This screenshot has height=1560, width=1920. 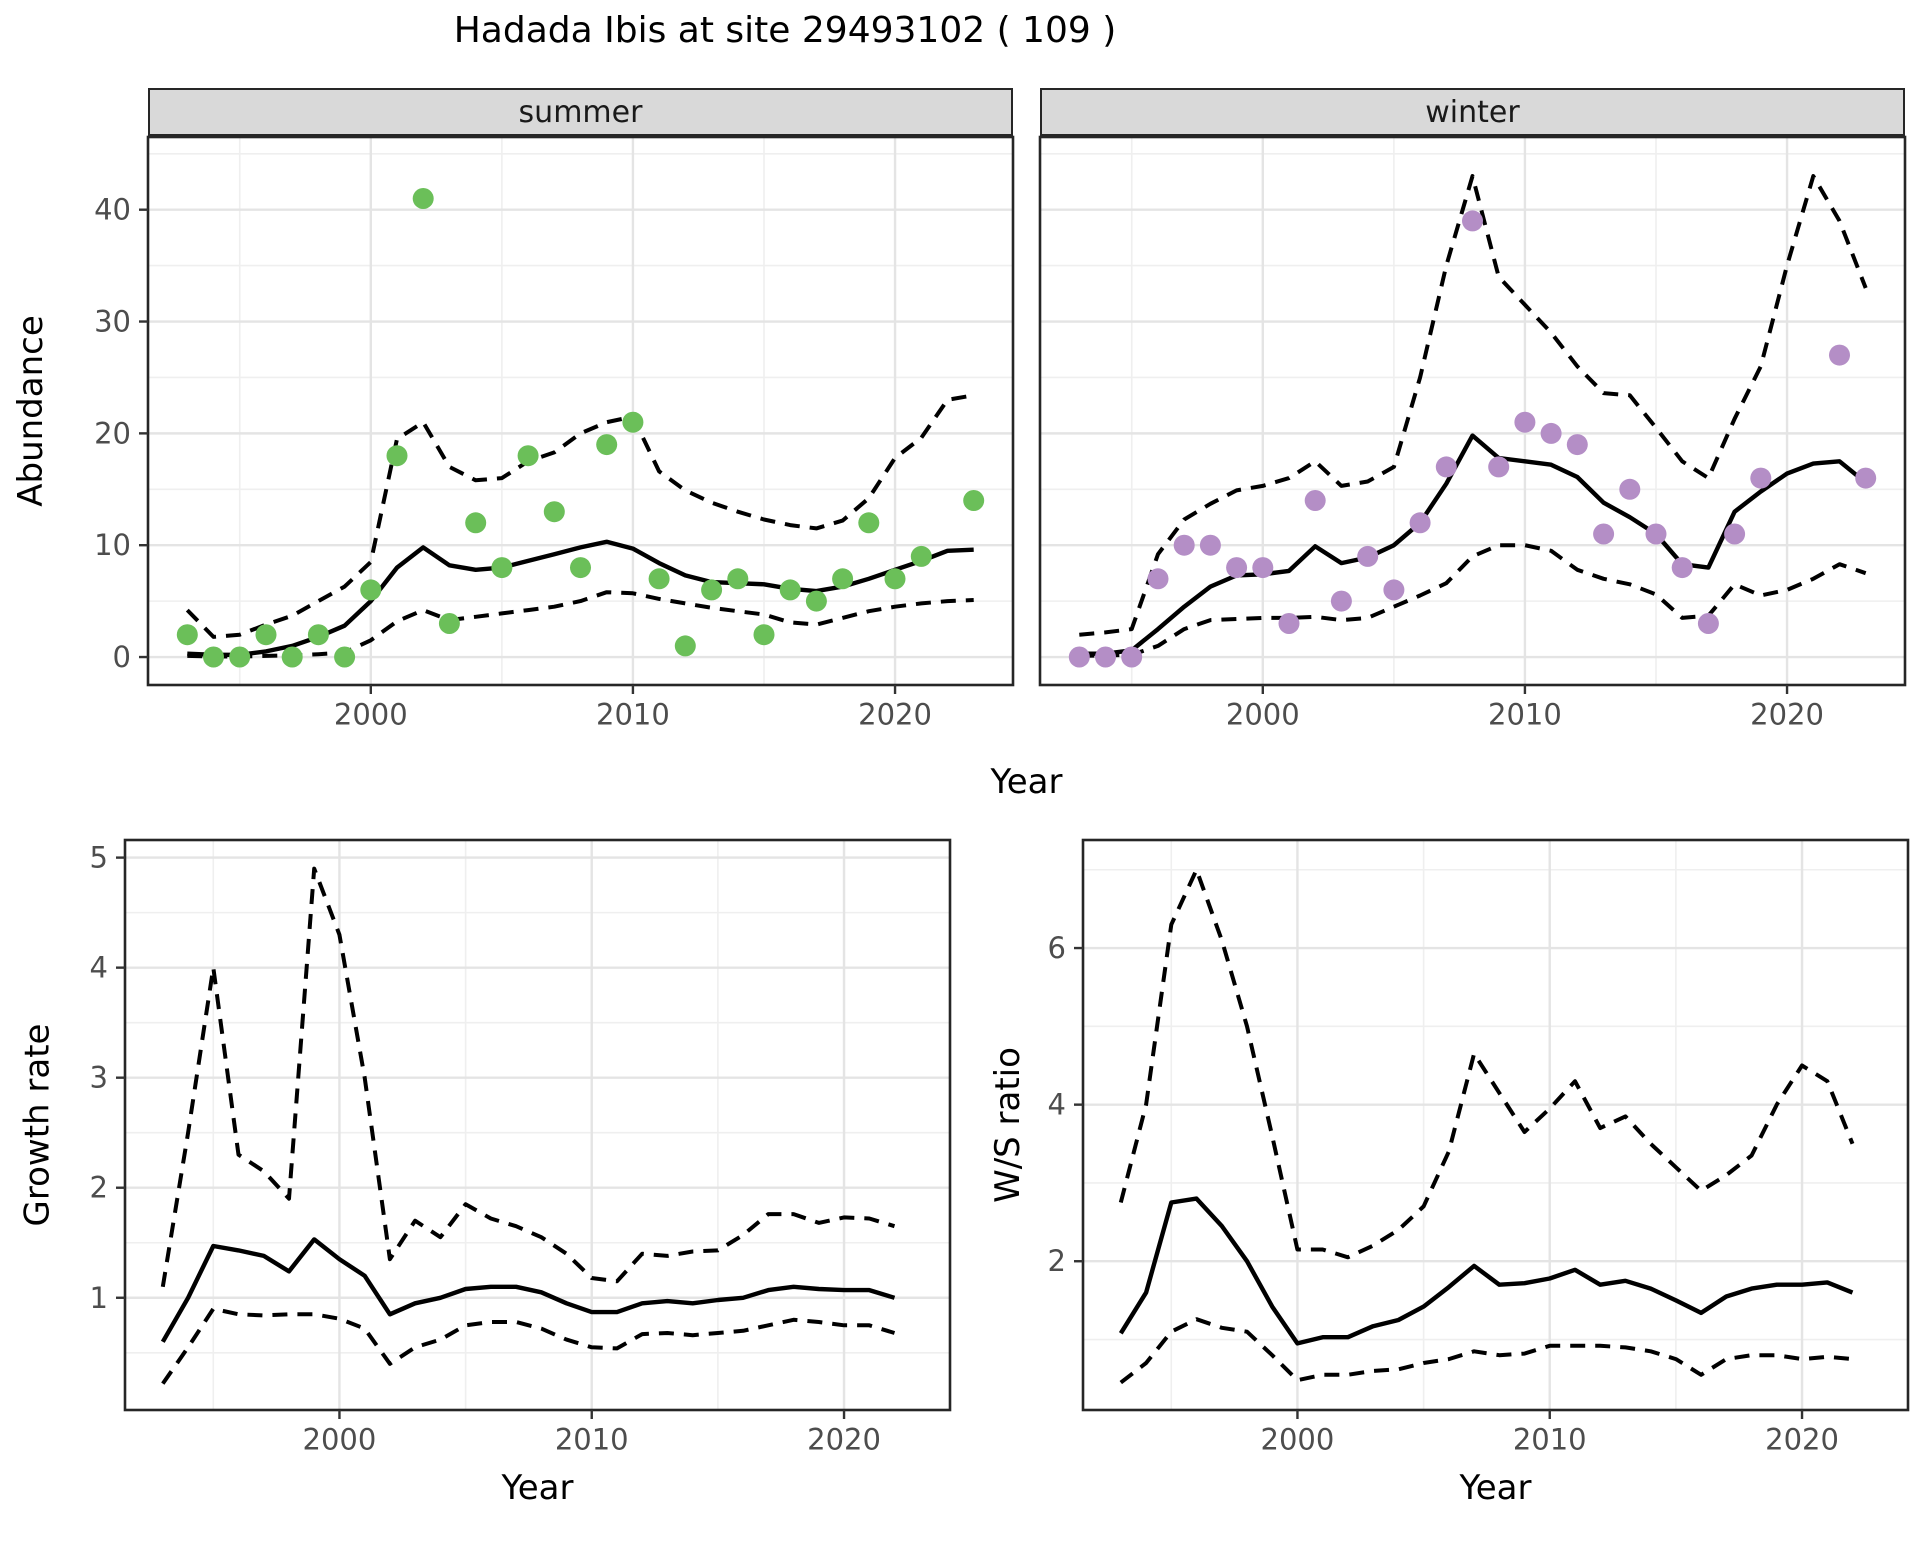 What do you see at coordinates (580, 624) in the screenshot?
I see `summer-lower_ci-line` at bounding box center [580, 624].